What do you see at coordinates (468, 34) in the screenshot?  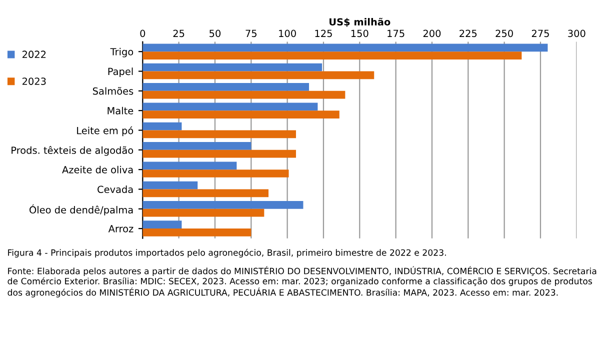 I see `x-tick-label: 225` at bounding box center [468, 34].